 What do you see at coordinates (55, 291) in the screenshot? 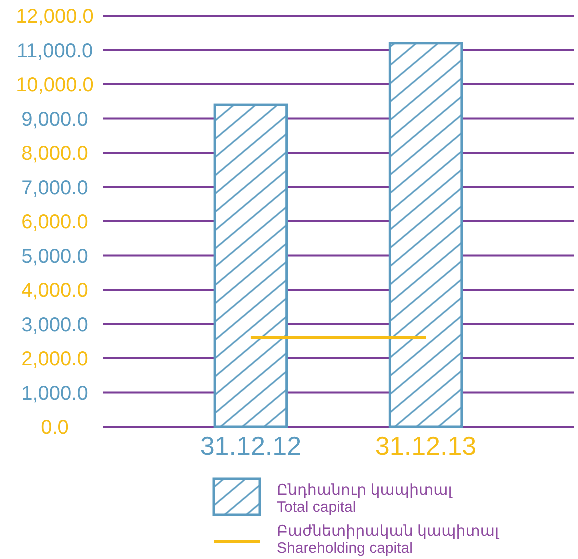
I see `y-tick-label: 4,000.0` at bounding box center [55, 291].